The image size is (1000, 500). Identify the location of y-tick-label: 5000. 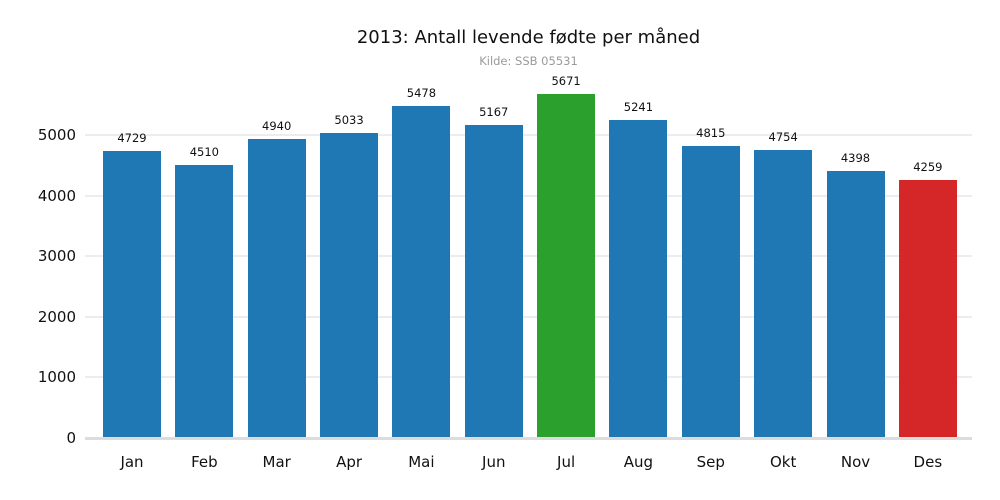
(56, 135).